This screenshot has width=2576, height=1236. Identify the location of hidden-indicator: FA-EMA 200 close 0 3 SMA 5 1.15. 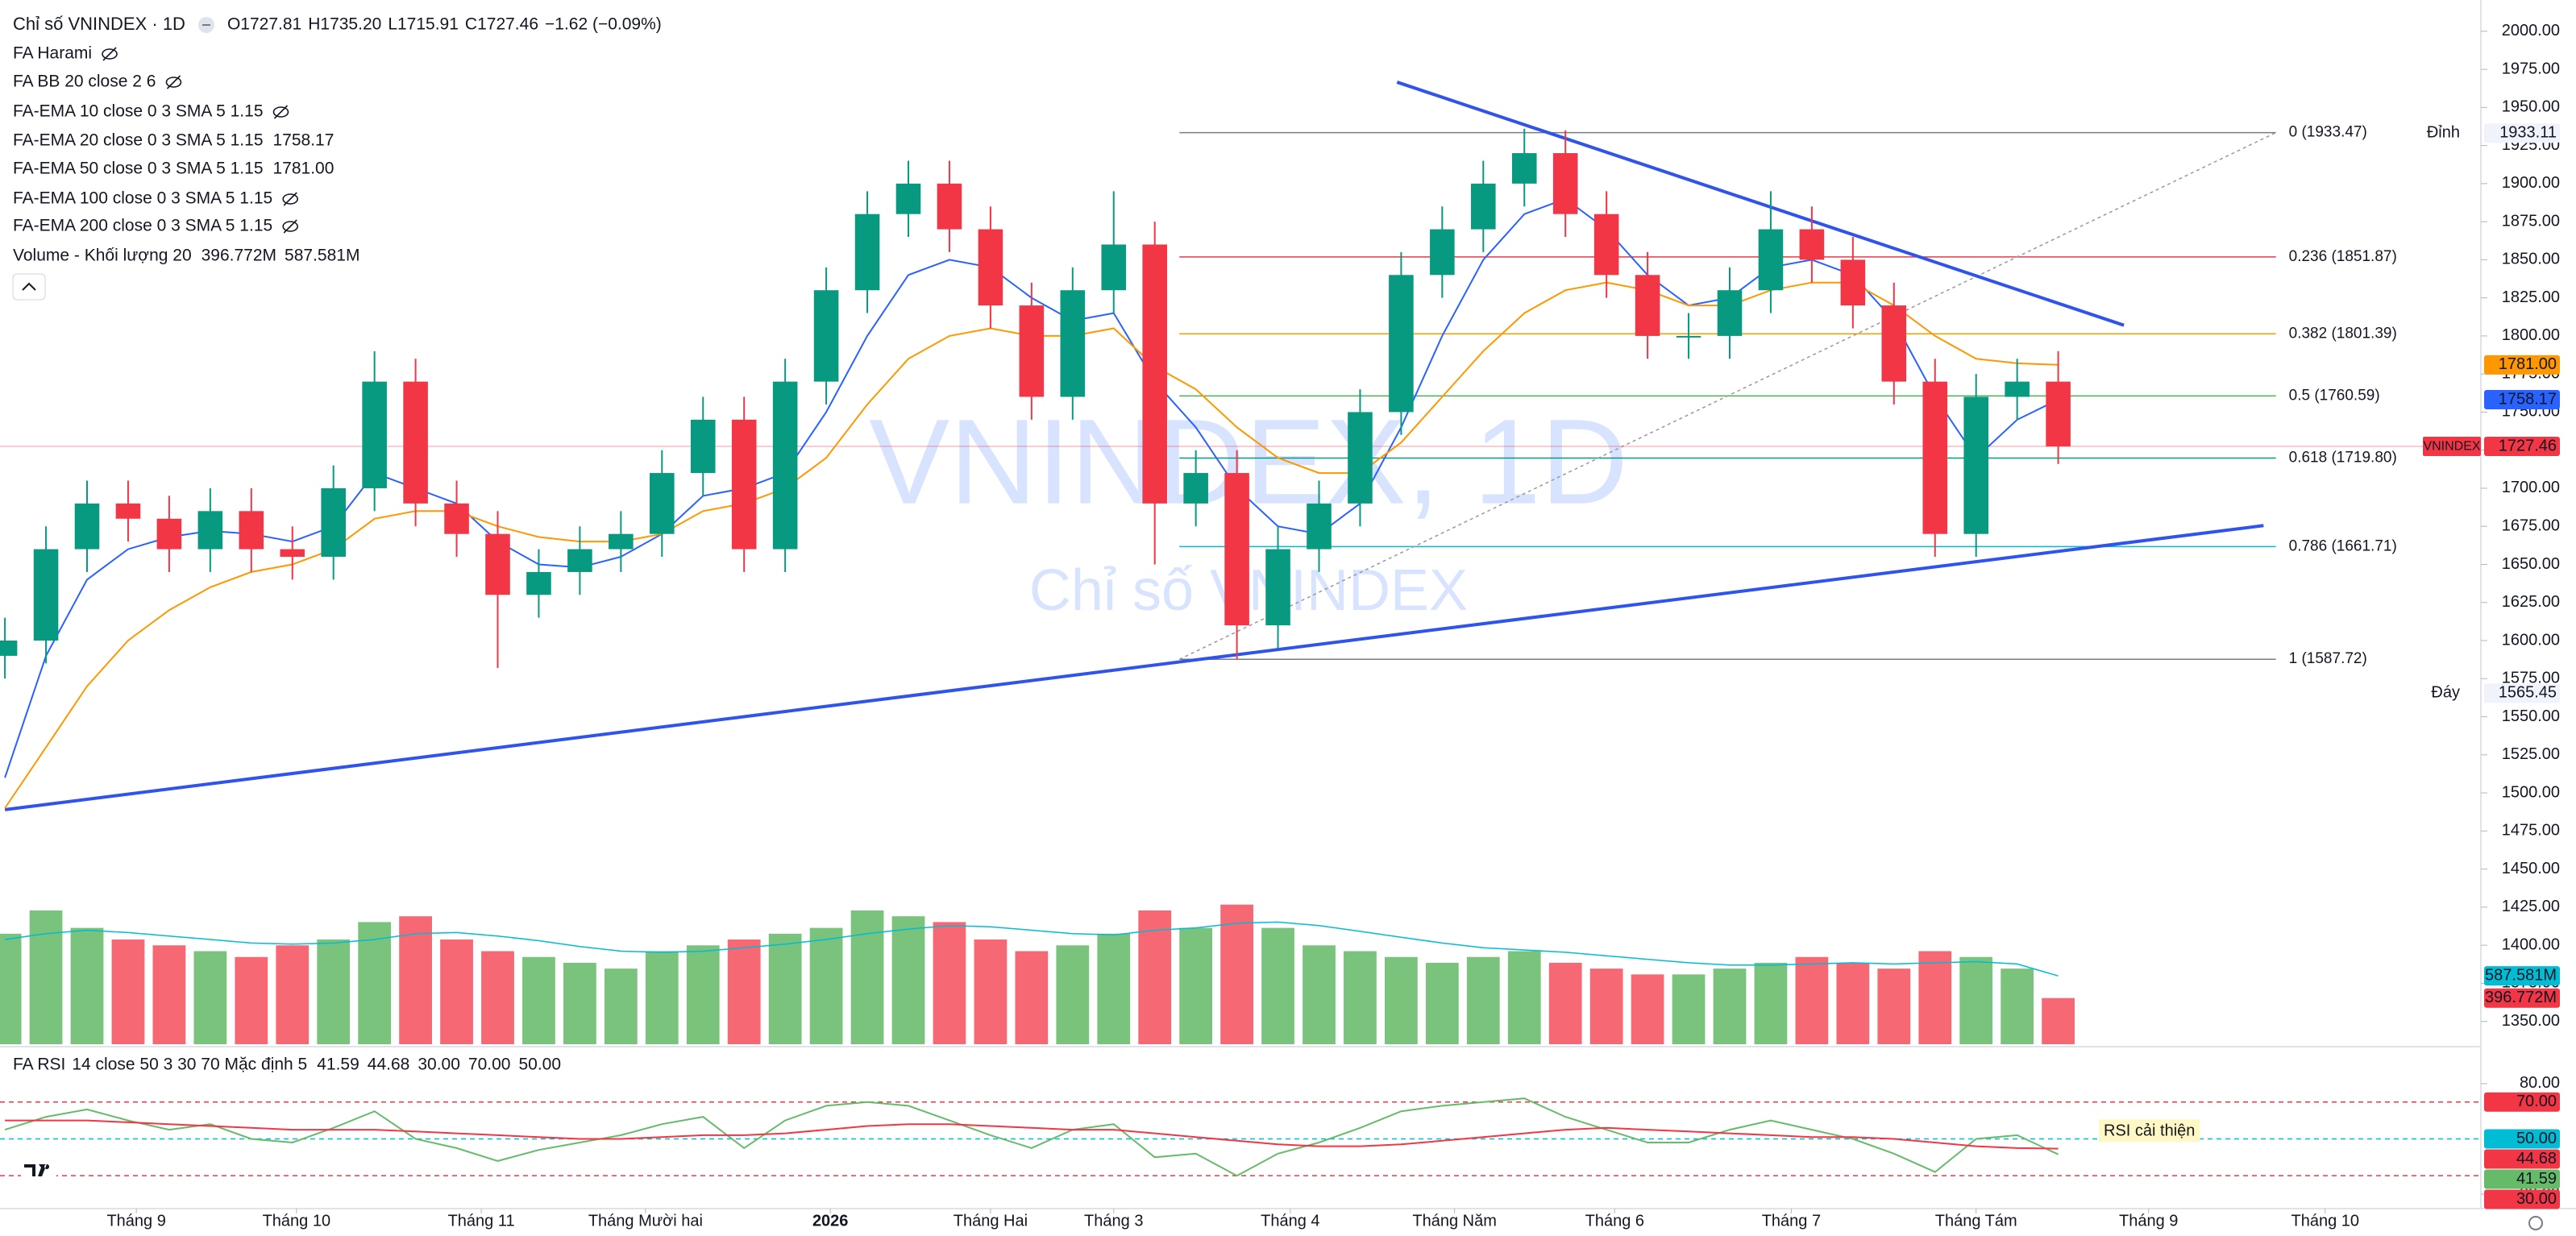
(142, 226).